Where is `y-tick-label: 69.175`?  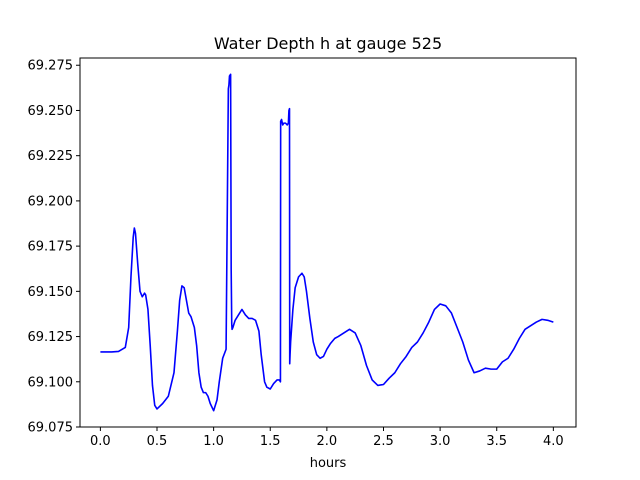
y-tick-label: 69.175 is located at coordinates (51, 247).